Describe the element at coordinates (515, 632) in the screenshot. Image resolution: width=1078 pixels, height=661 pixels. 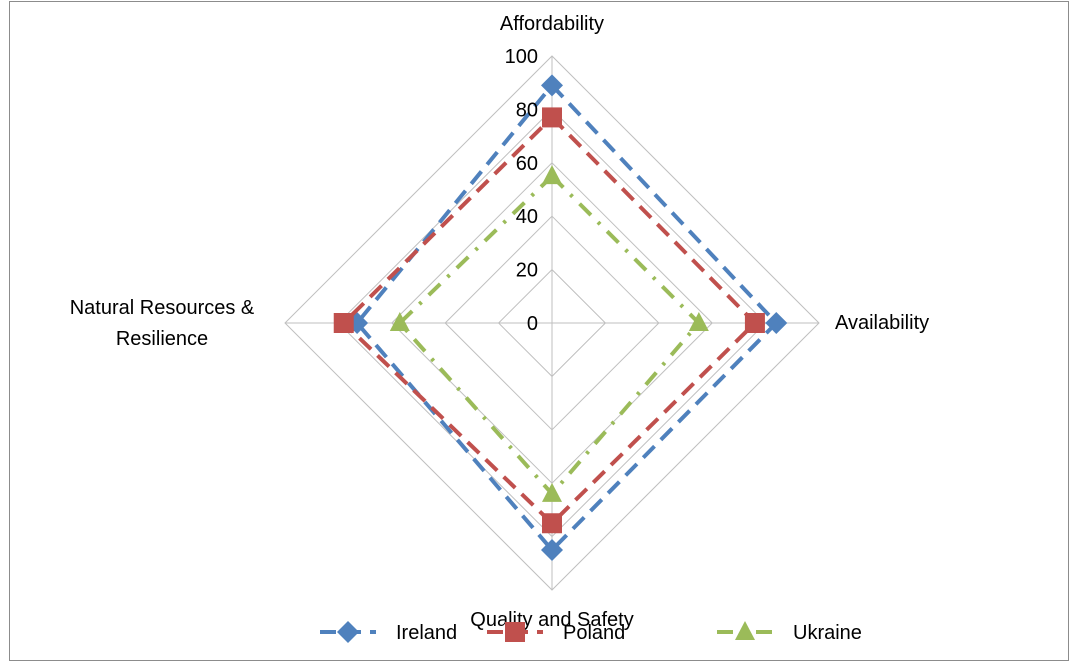
I see `legend-marker-poland` at that location.